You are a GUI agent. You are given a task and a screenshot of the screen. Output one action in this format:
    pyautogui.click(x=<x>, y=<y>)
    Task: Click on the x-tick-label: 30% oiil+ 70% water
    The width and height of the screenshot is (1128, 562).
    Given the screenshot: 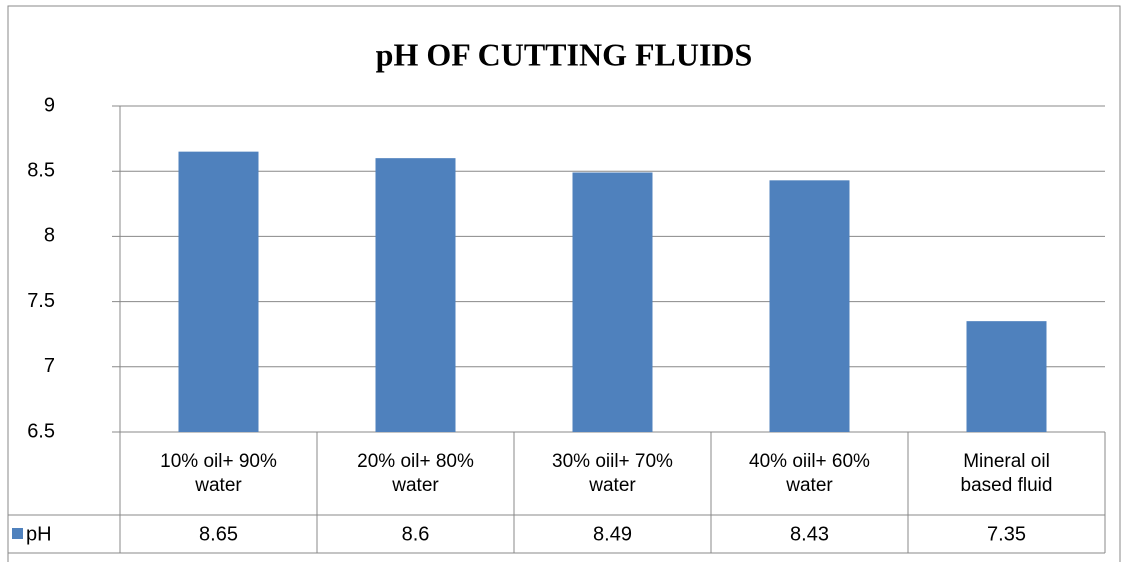 What is the action you would take?
    pyautogui.click(x=612, y=473)
    